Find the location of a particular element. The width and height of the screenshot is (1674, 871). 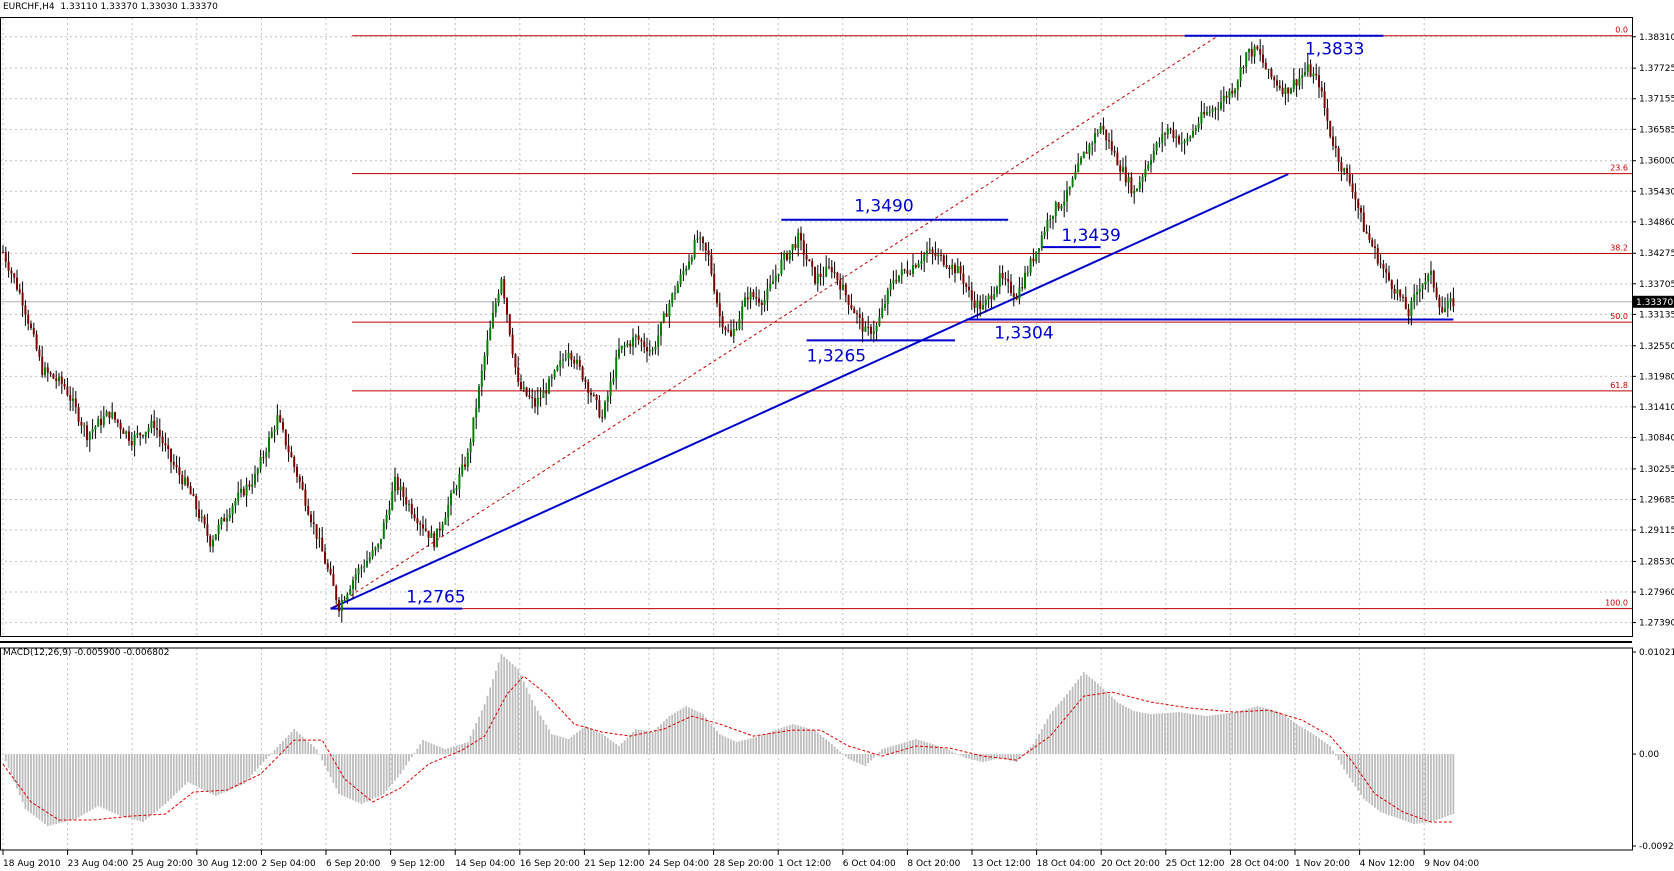

x-tick-label: 23 Aug 04:00 is located at coordinates (98, 864).